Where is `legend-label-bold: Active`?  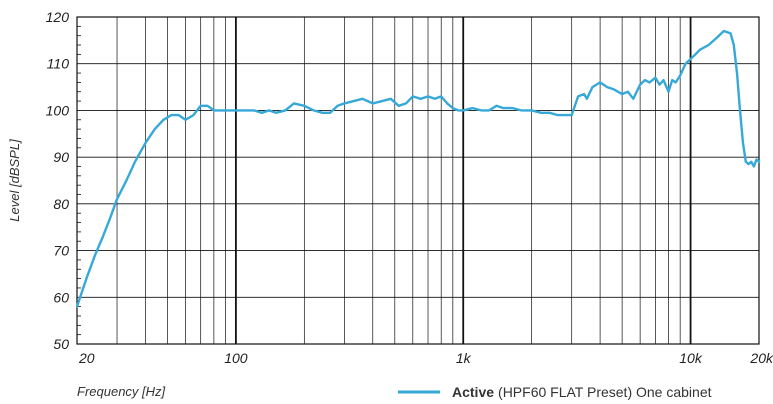
legend-label-bold: Active is located at coordinates (473, 392).